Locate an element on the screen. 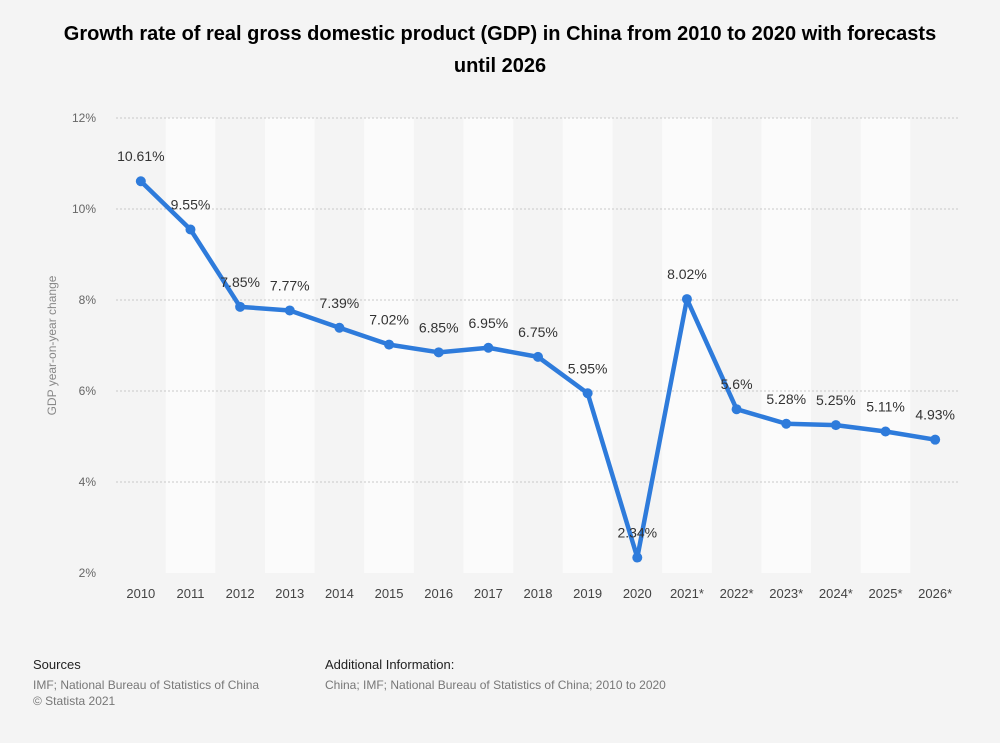 Image resolution: width=1000 pixels, height=743 pixels. y-axis-ticks: 2% 4% 6% 8% 10% 12% is located at coordinates (84, 345).